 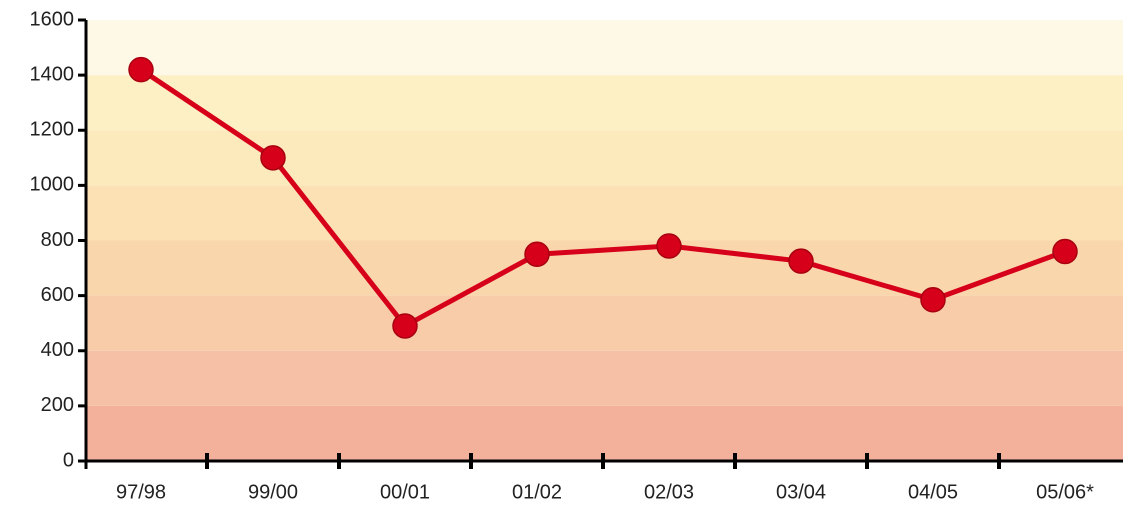 What do you see at coordinates (57, 295) in the screenshot?
I see `y-tick-label: 600` at bounding box center [57, 295].